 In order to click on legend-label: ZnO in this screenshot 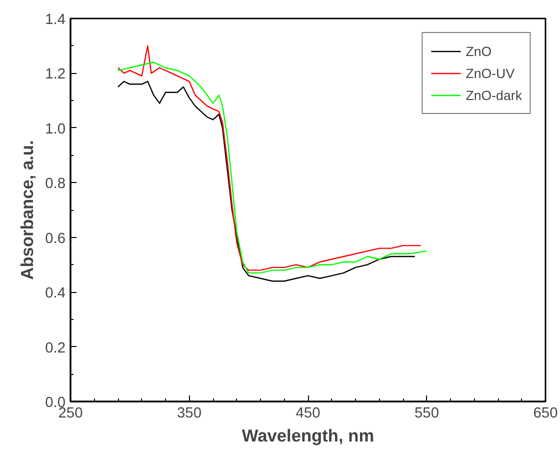, I will do `click(479, 51)`.